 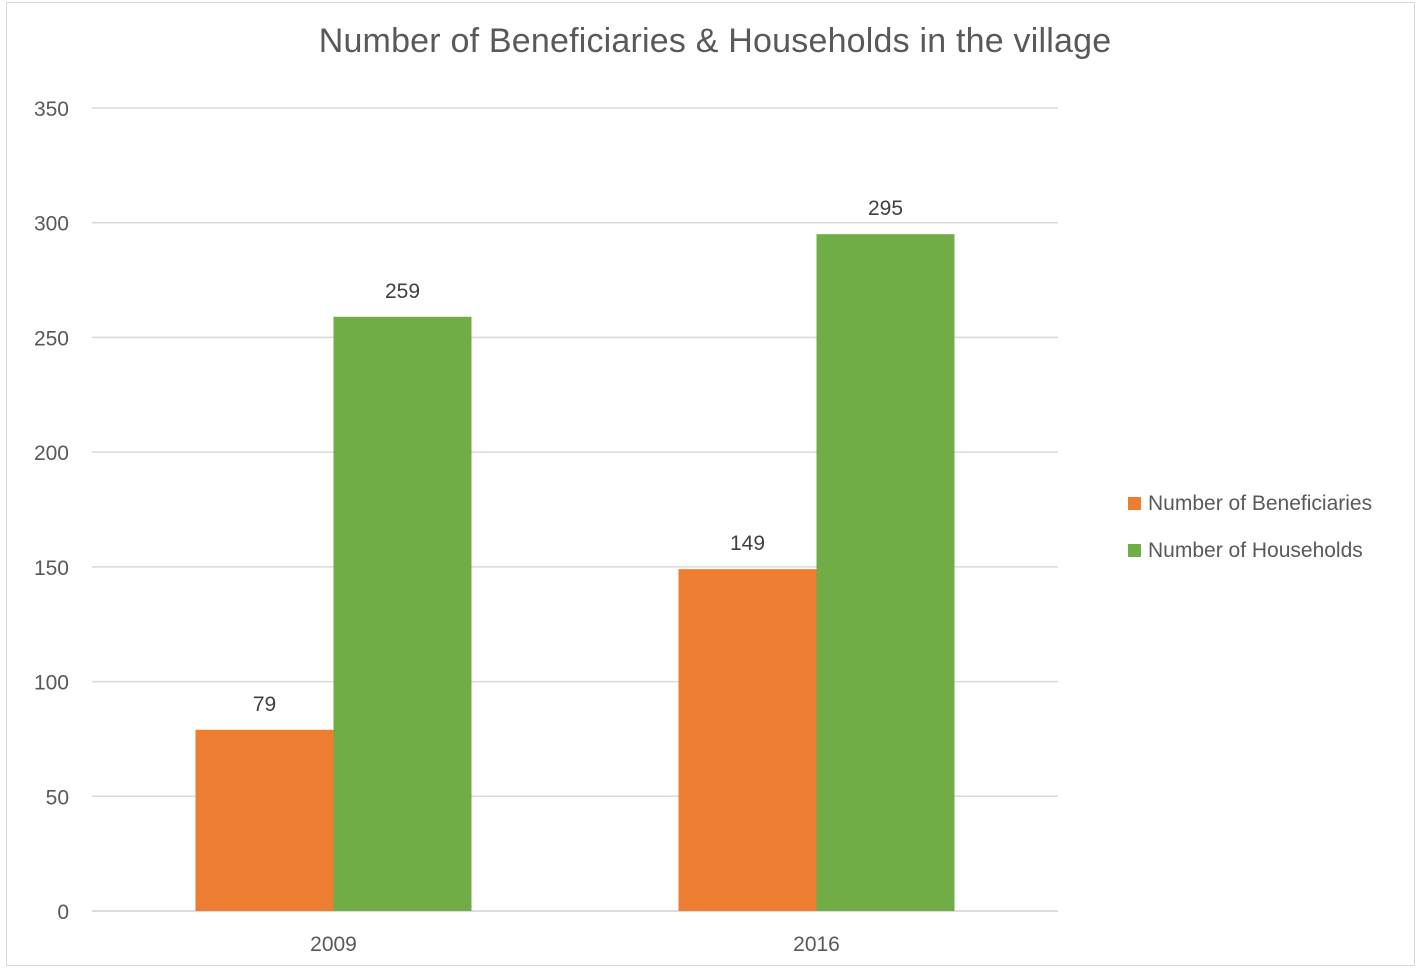 I want to click on x-tick-label: 2009, so click(x=333, y=944).